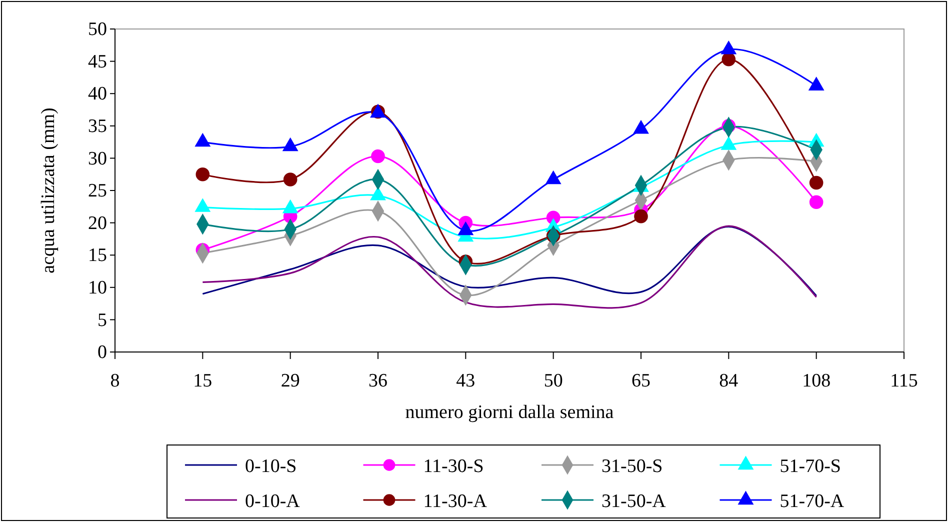 This screenshot has width=949, height=523. I want to click on legend-label: 31-50-A, so click(634, 501).